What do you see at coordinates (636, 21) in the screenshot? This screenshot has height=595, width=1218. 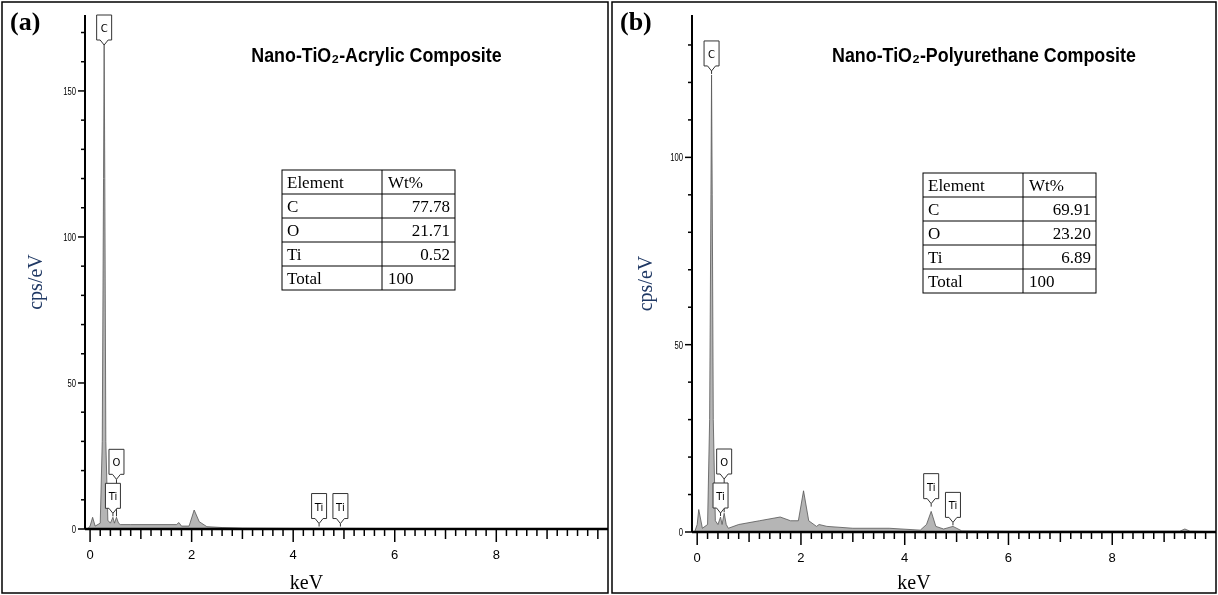 I see `text: (b)` at bounding box center [636, 21].